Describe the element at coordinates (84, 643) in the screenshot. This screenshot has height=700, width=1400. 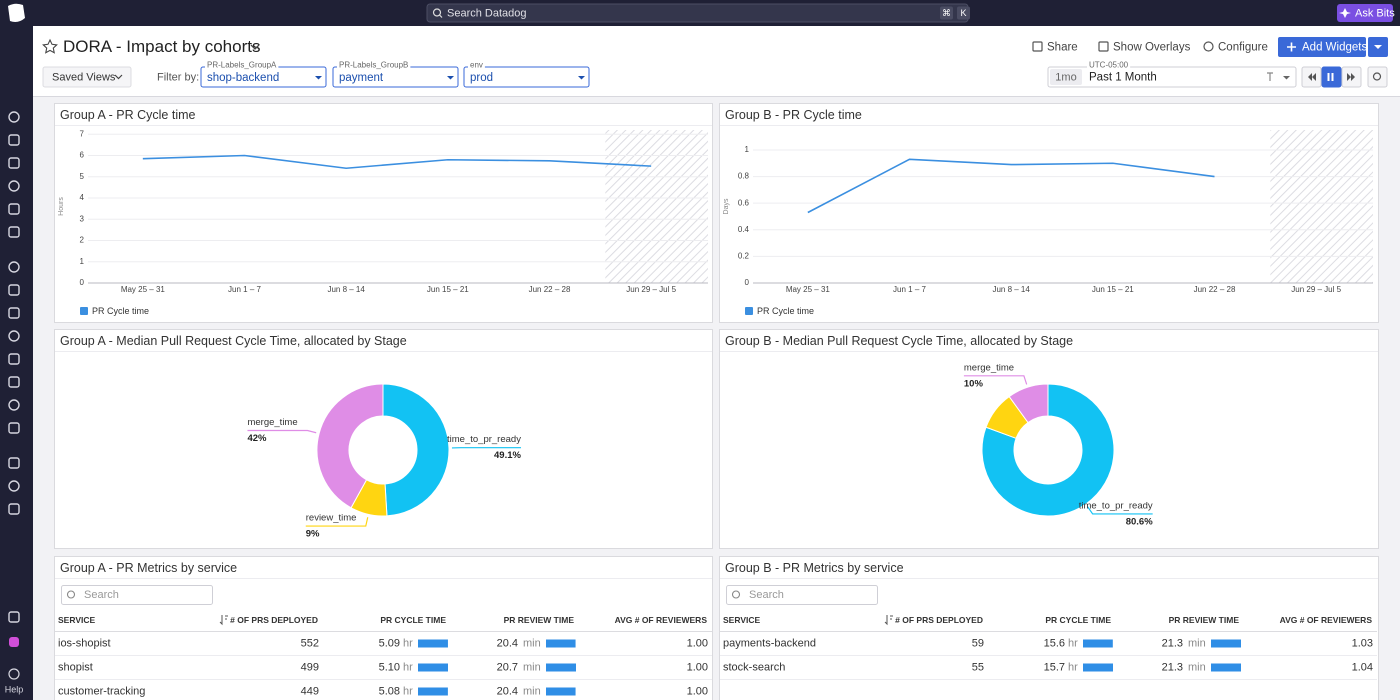
I see `table-cell: ios-shopist` at that location.